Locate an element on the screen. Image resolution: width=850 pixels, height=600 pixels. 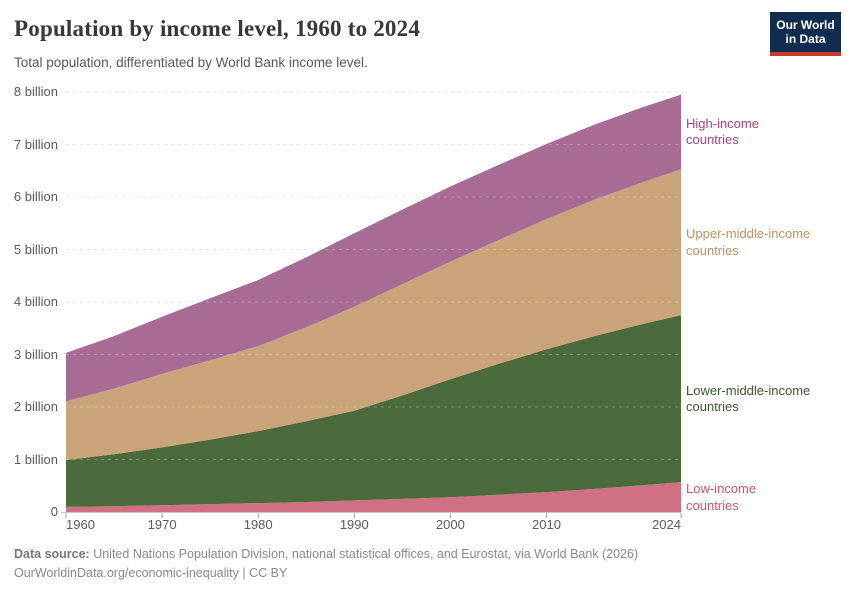
x-tick-label-1980: 1980 is located at coordinates (258, 524).